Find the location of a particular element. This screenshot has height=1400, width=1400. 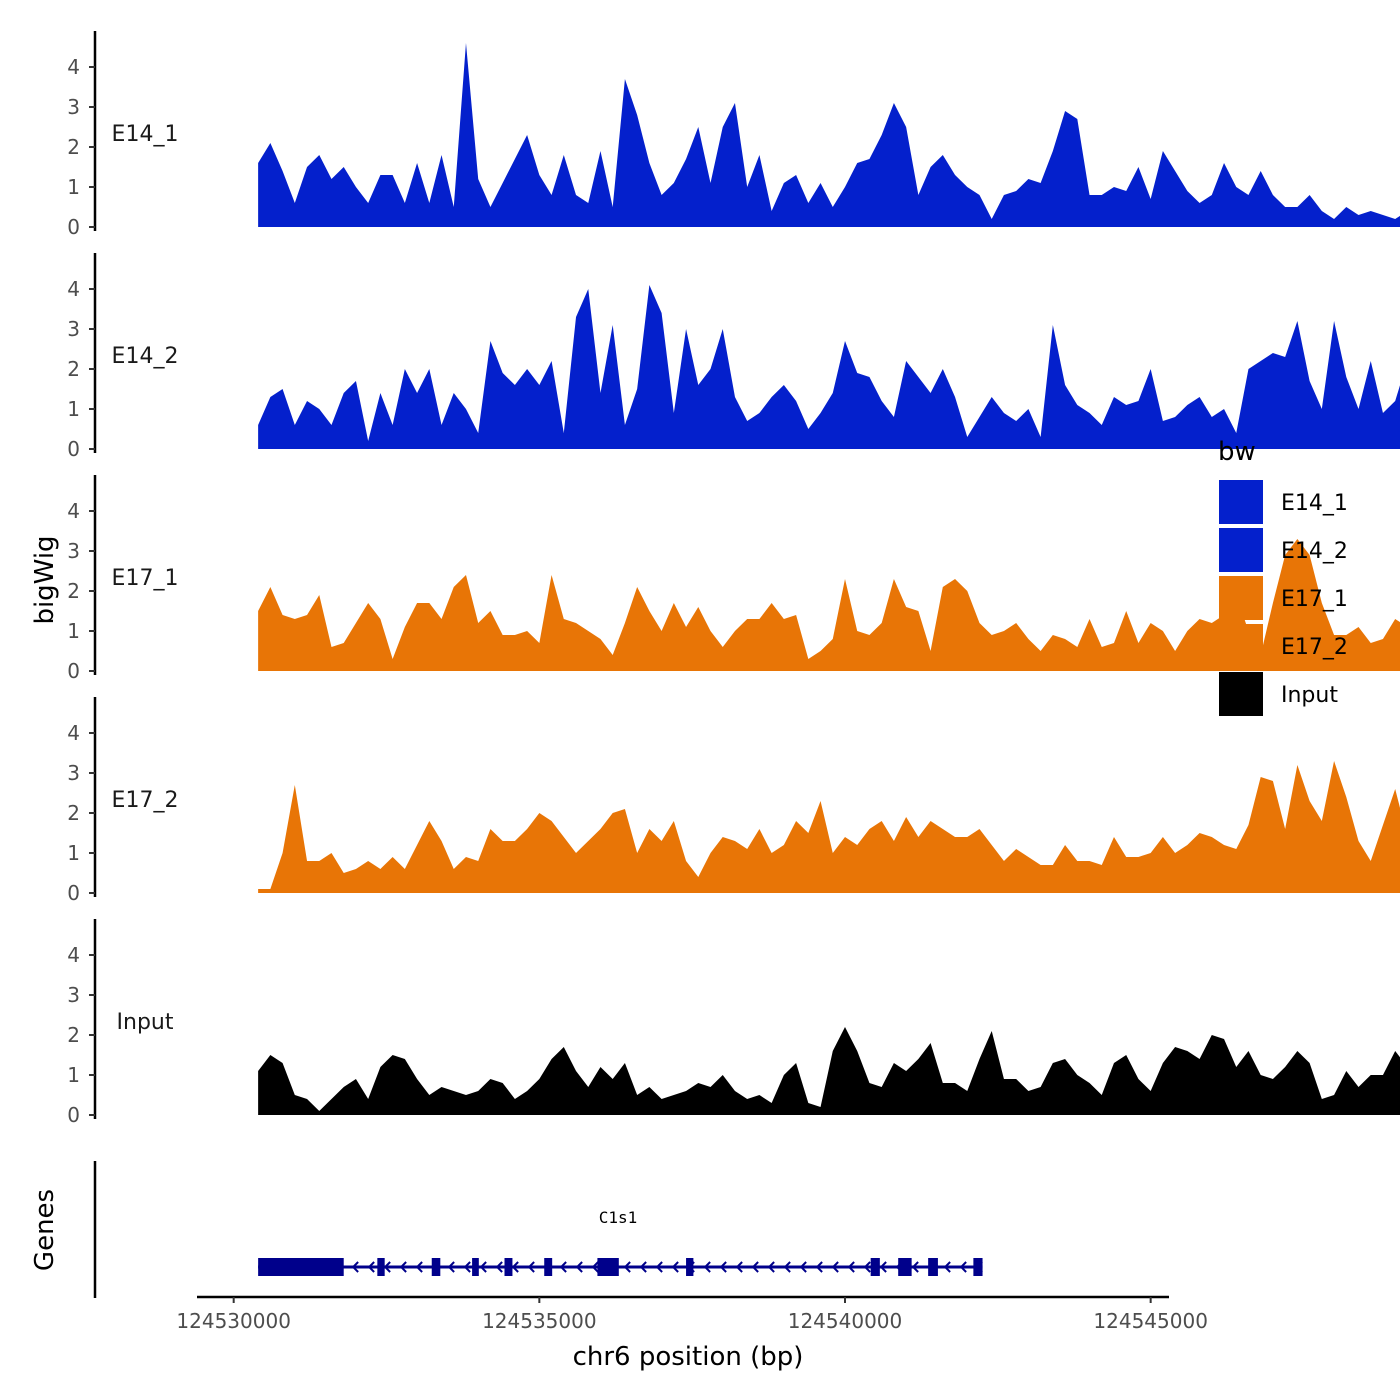

x-tick-label: 124540000 is located at coordinates (845, 1321).